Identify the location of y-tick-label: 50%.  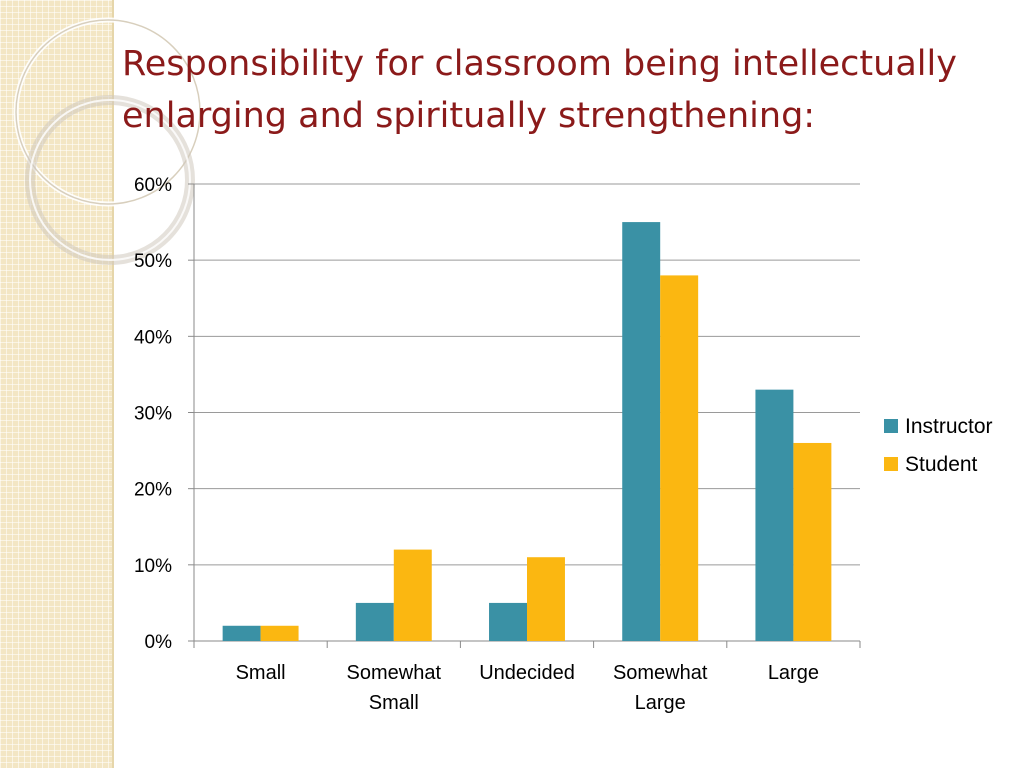
(153, 261).